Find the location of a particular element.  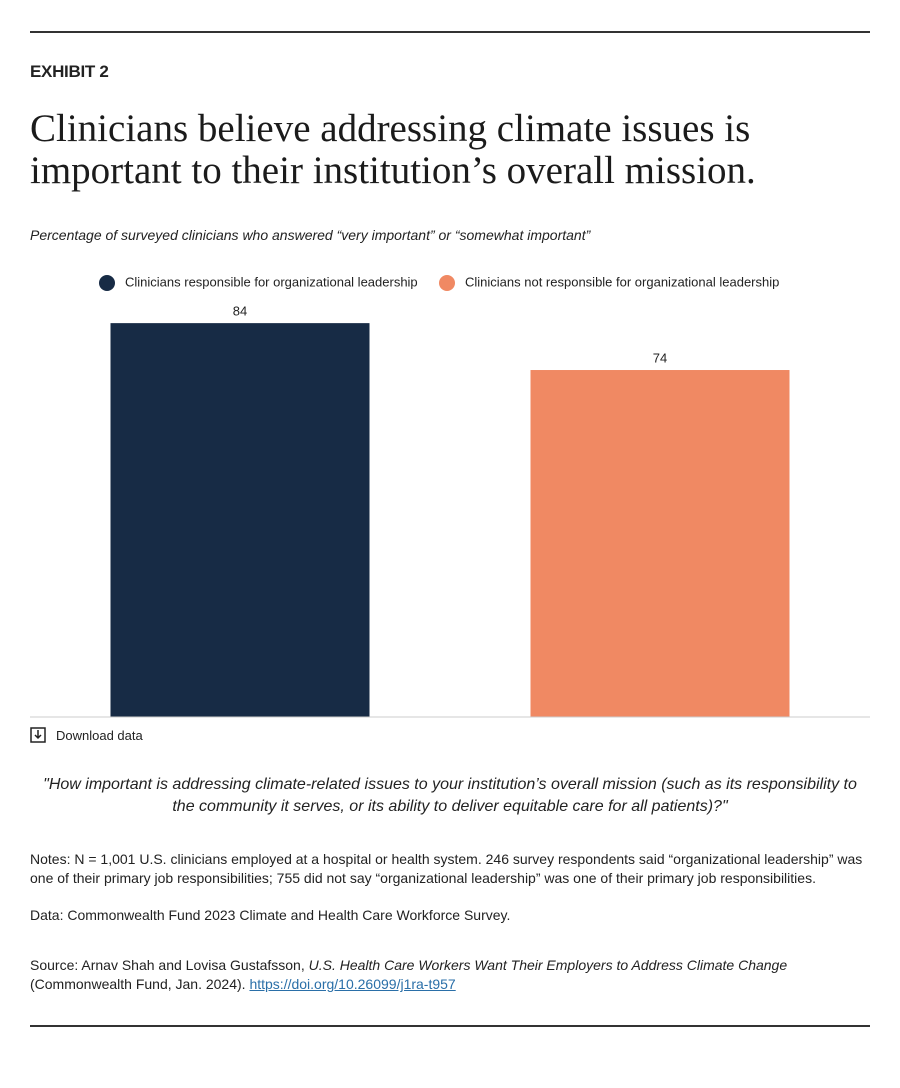

download-icon is located at coordinates (38, 735).